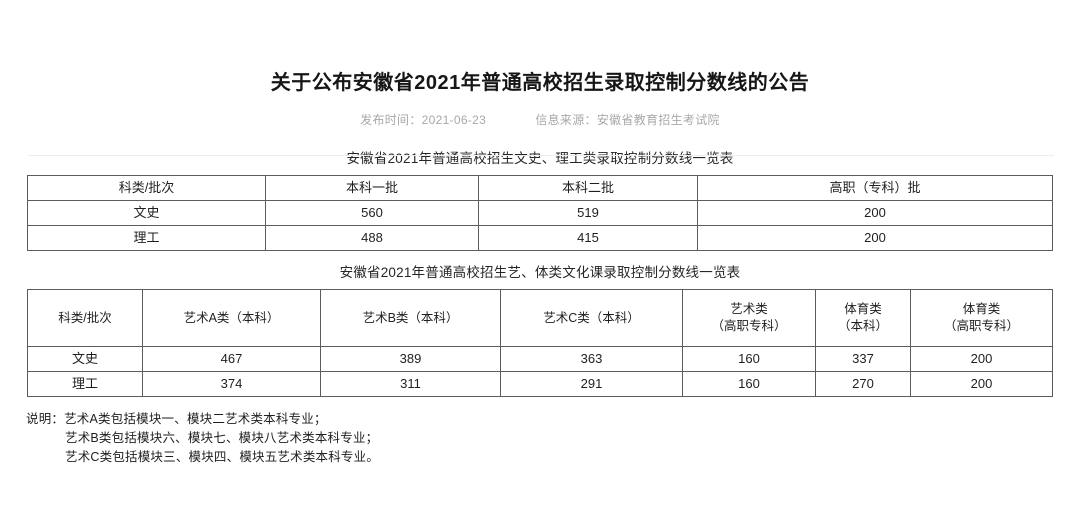 This screenshot has width=1080, height=506. Describe the element at coordinates (875, 238) in the screenshot. I see `table-1-row-1-value-2: 200` at that location.